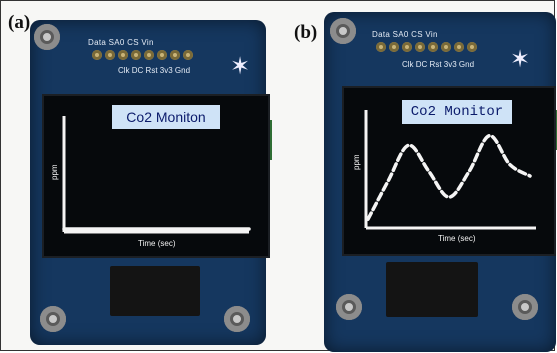 This screenshot has width=557, height=353. Describe the element at coordinates (19, 22) in the screenshot. I see `panel-label: (a)` at that location.